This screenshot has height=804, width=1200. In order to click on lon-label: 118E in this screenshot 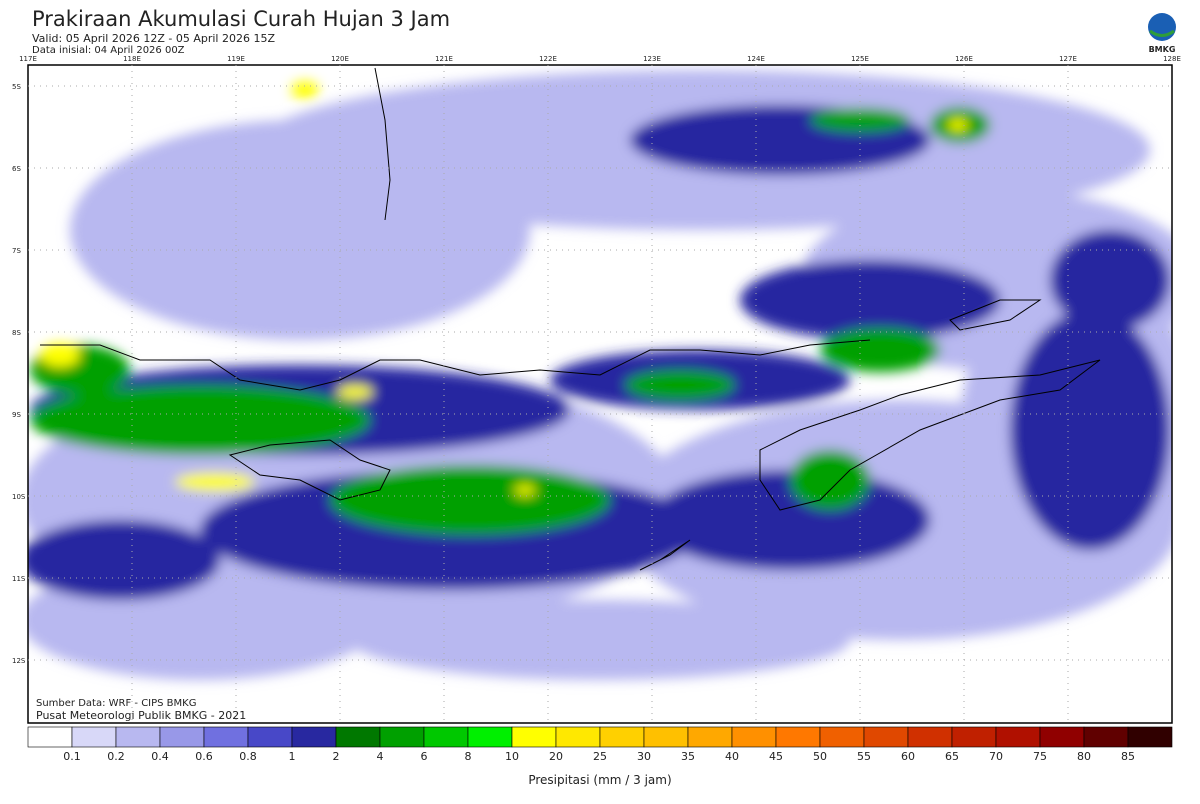, I will do `click(132, 59)`.